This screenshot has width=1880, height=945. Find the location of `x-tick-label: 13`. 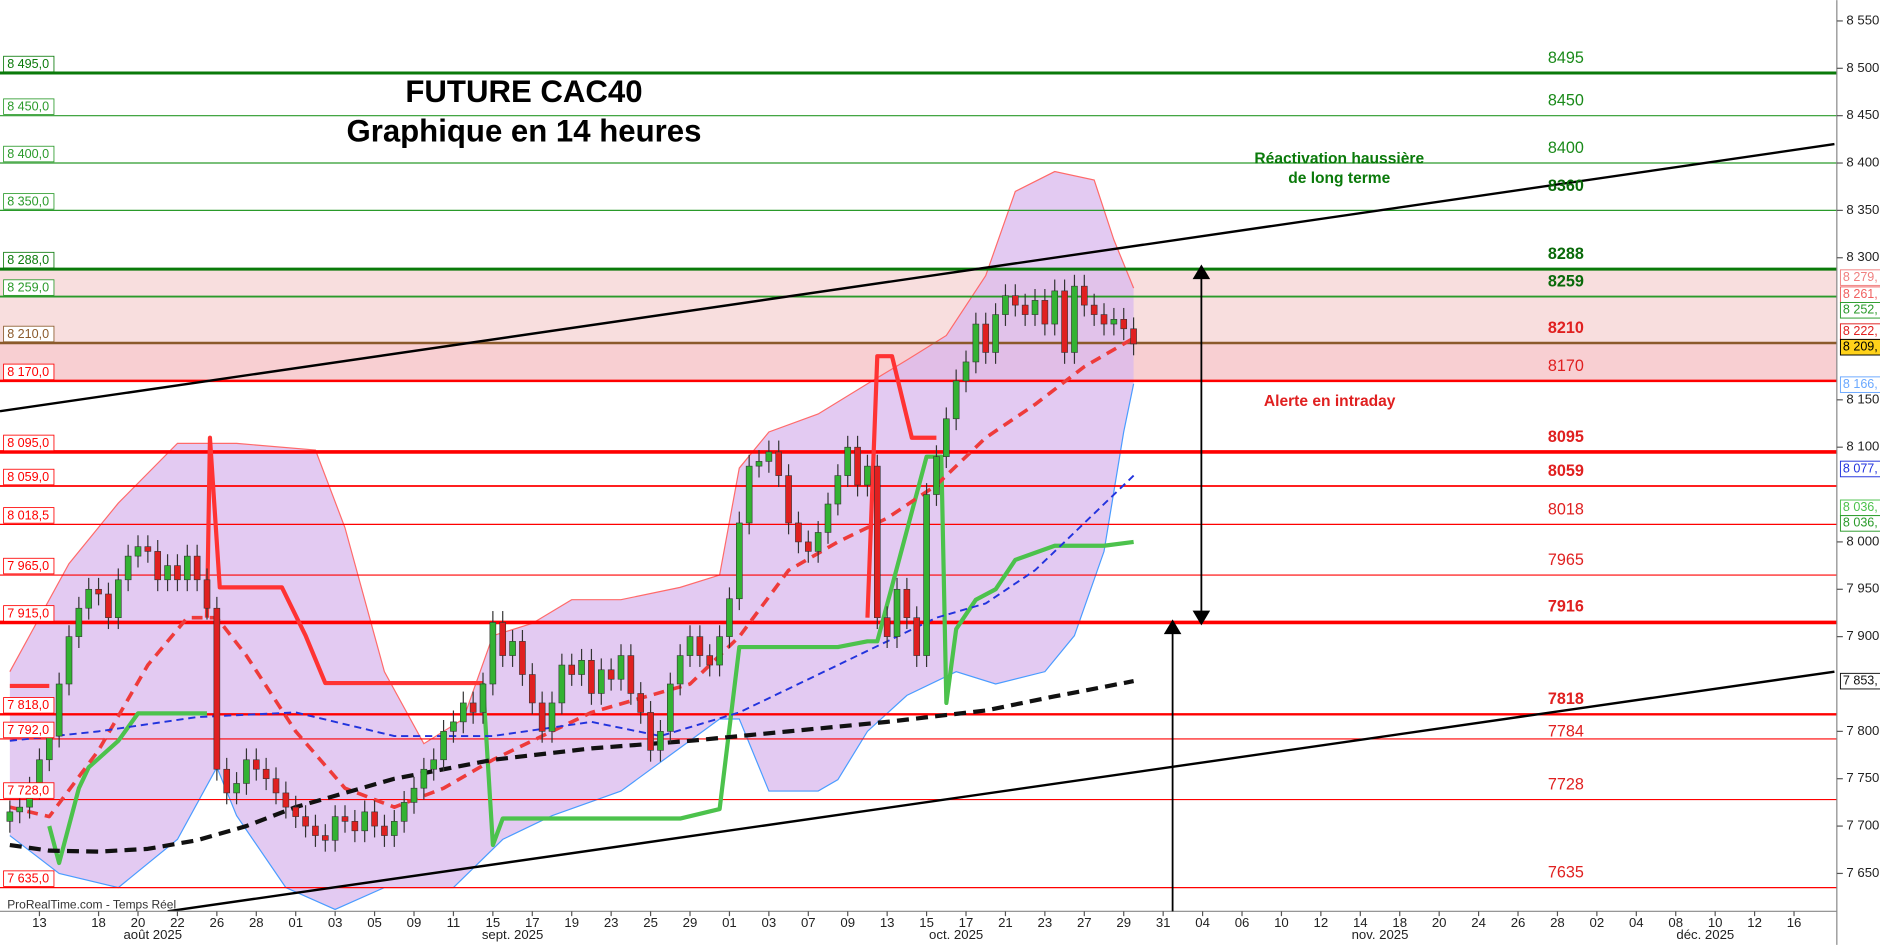

x-tick-label: 13 is located at coordinates (887, 922).